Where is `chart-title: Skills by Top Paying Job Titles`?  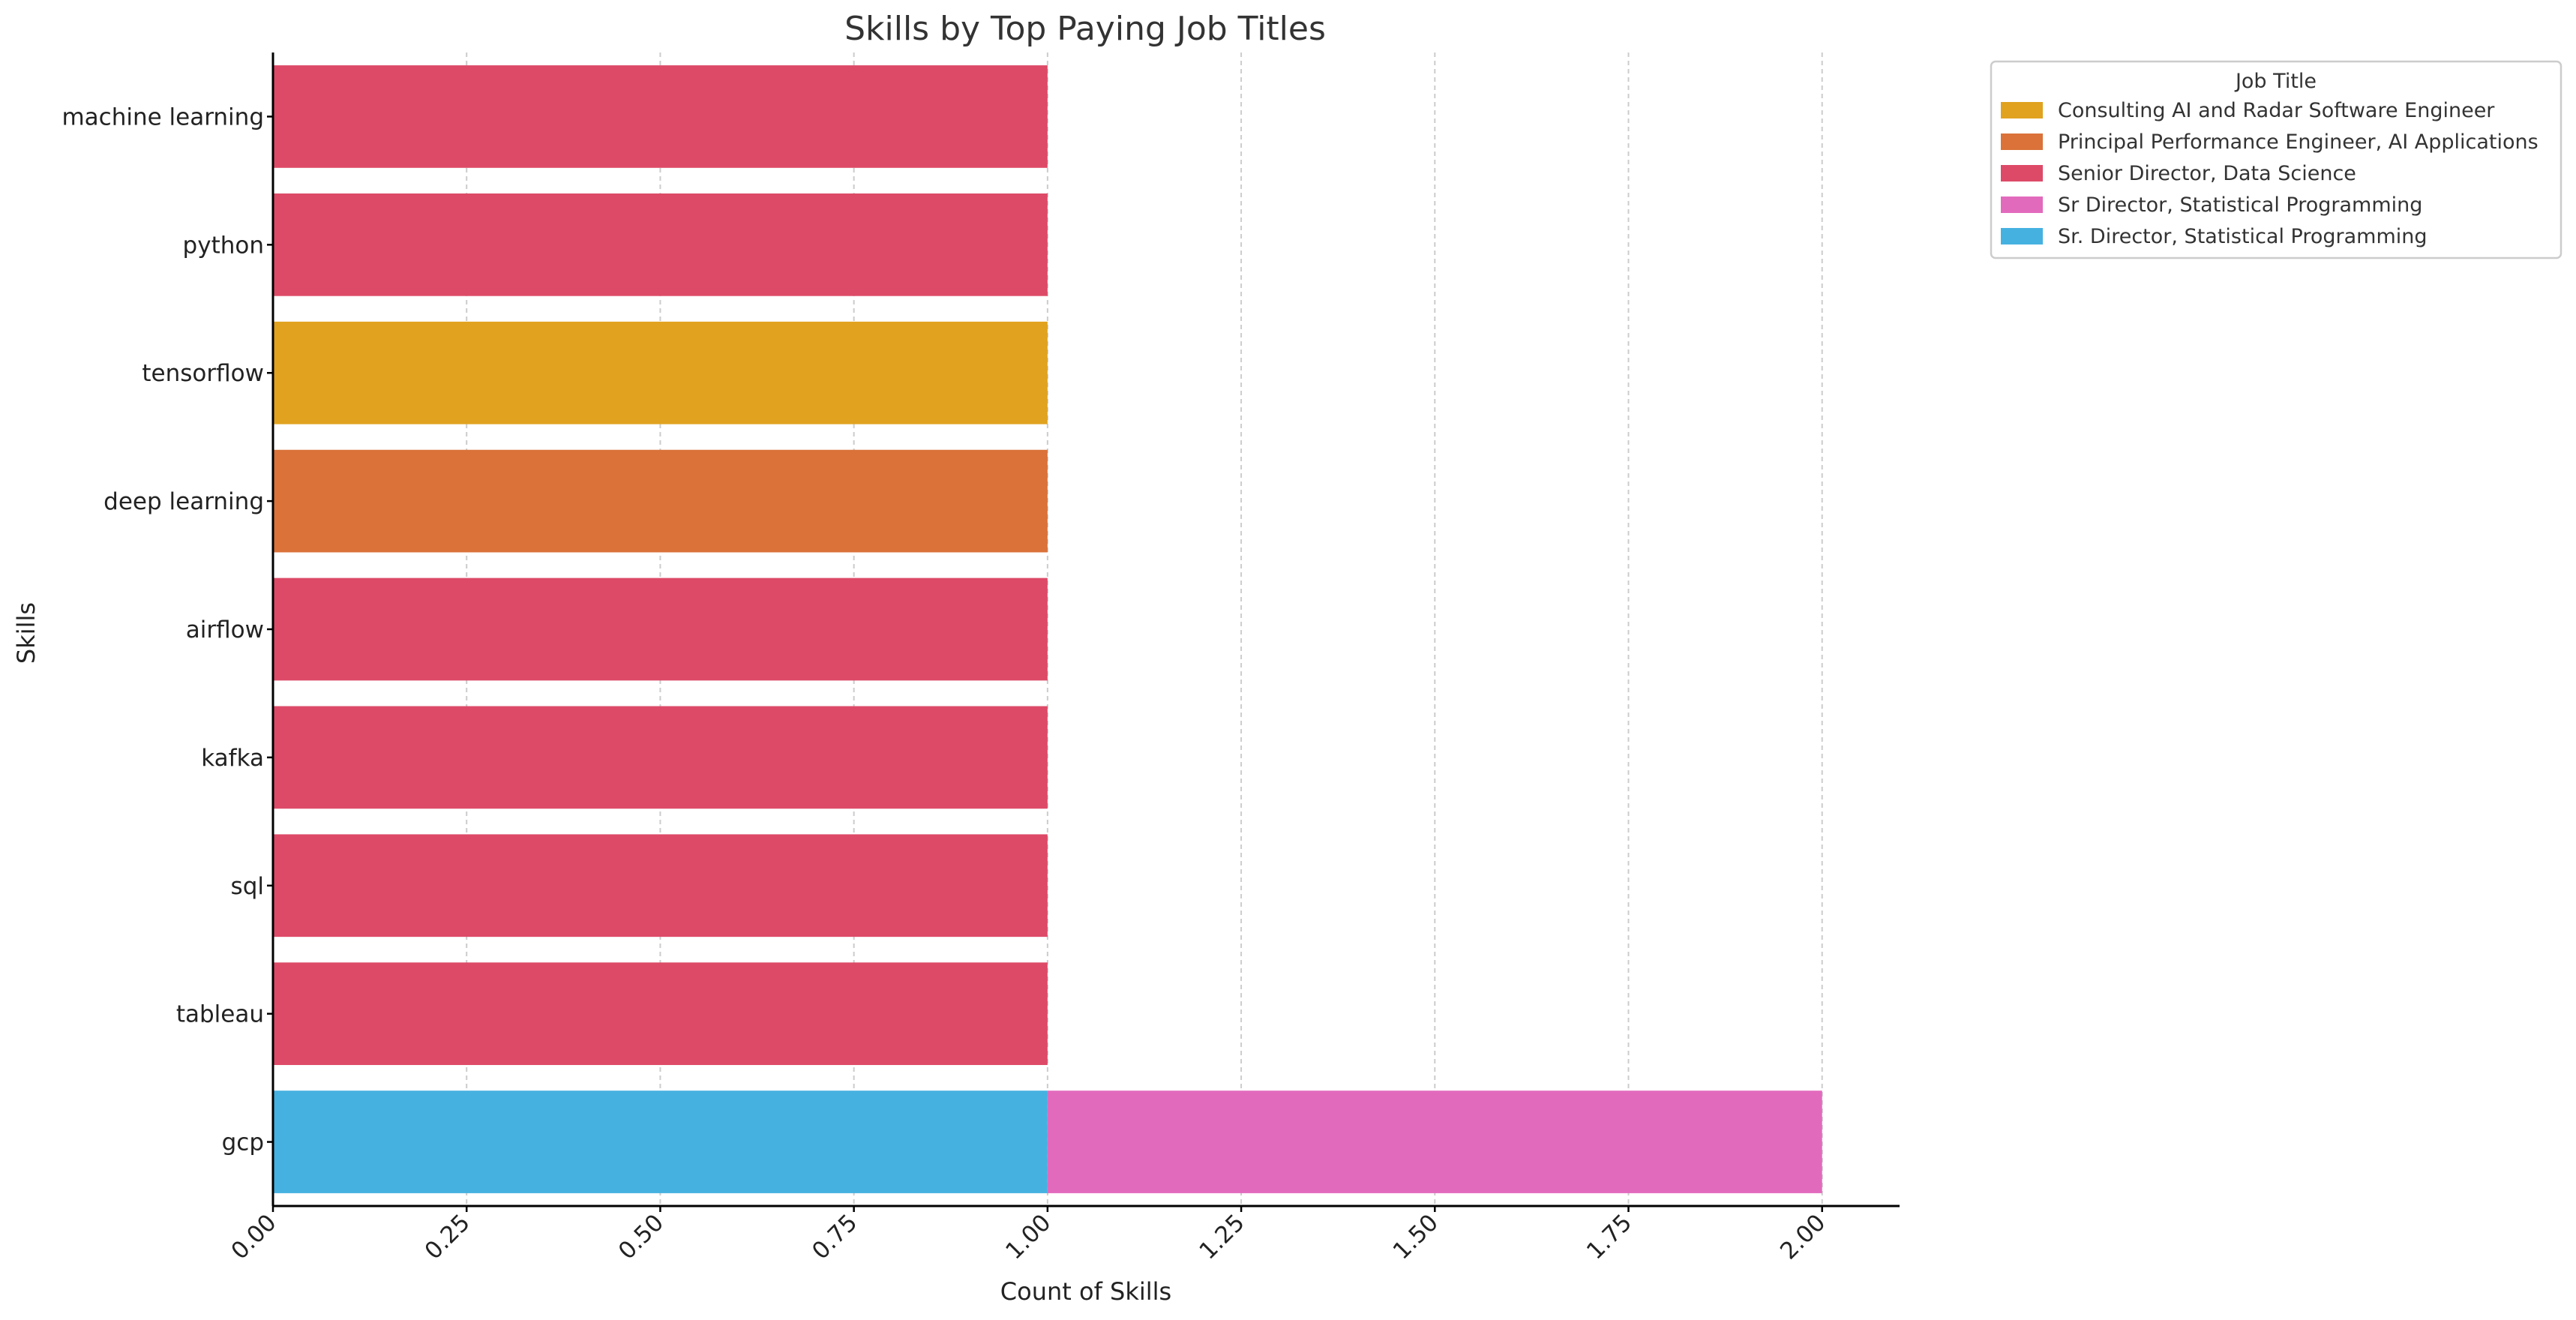
chart-title: Skills by Top Paying Job Titles is located at coordinates (1085, 29).